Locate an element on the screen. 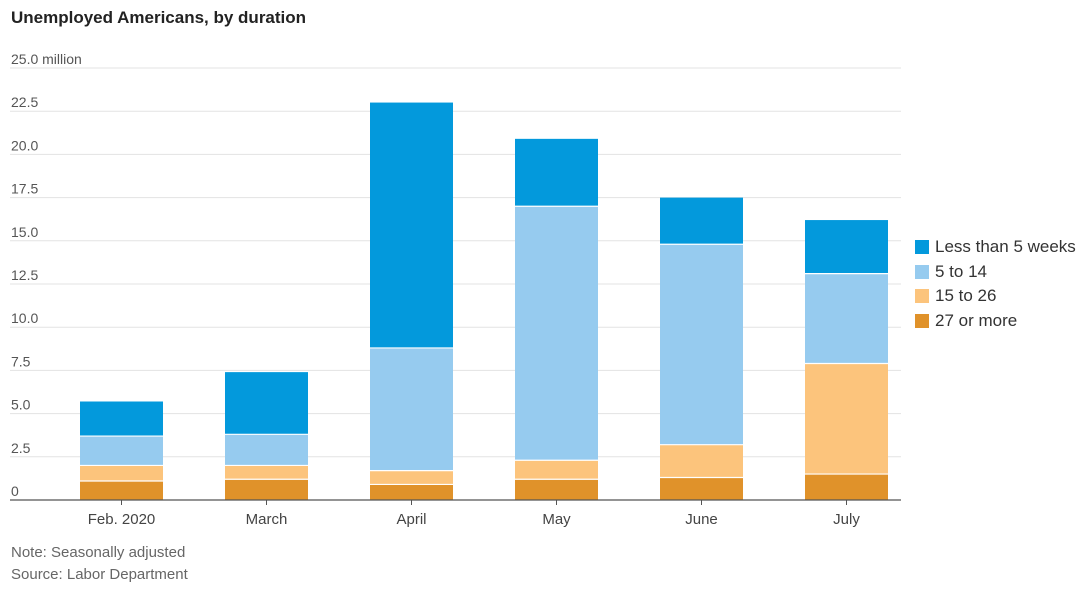 The width and height of the screenshot is (1086, 590). y-tick-label: 7.5 is located at coordinates (21, 361).